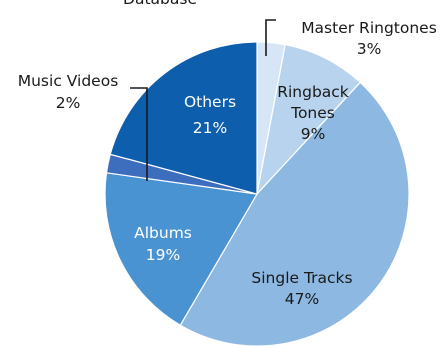  Describe the element at coordinates (302, 299) in the screenshot. I see `label-single-tracks-value: 47%` at that location.